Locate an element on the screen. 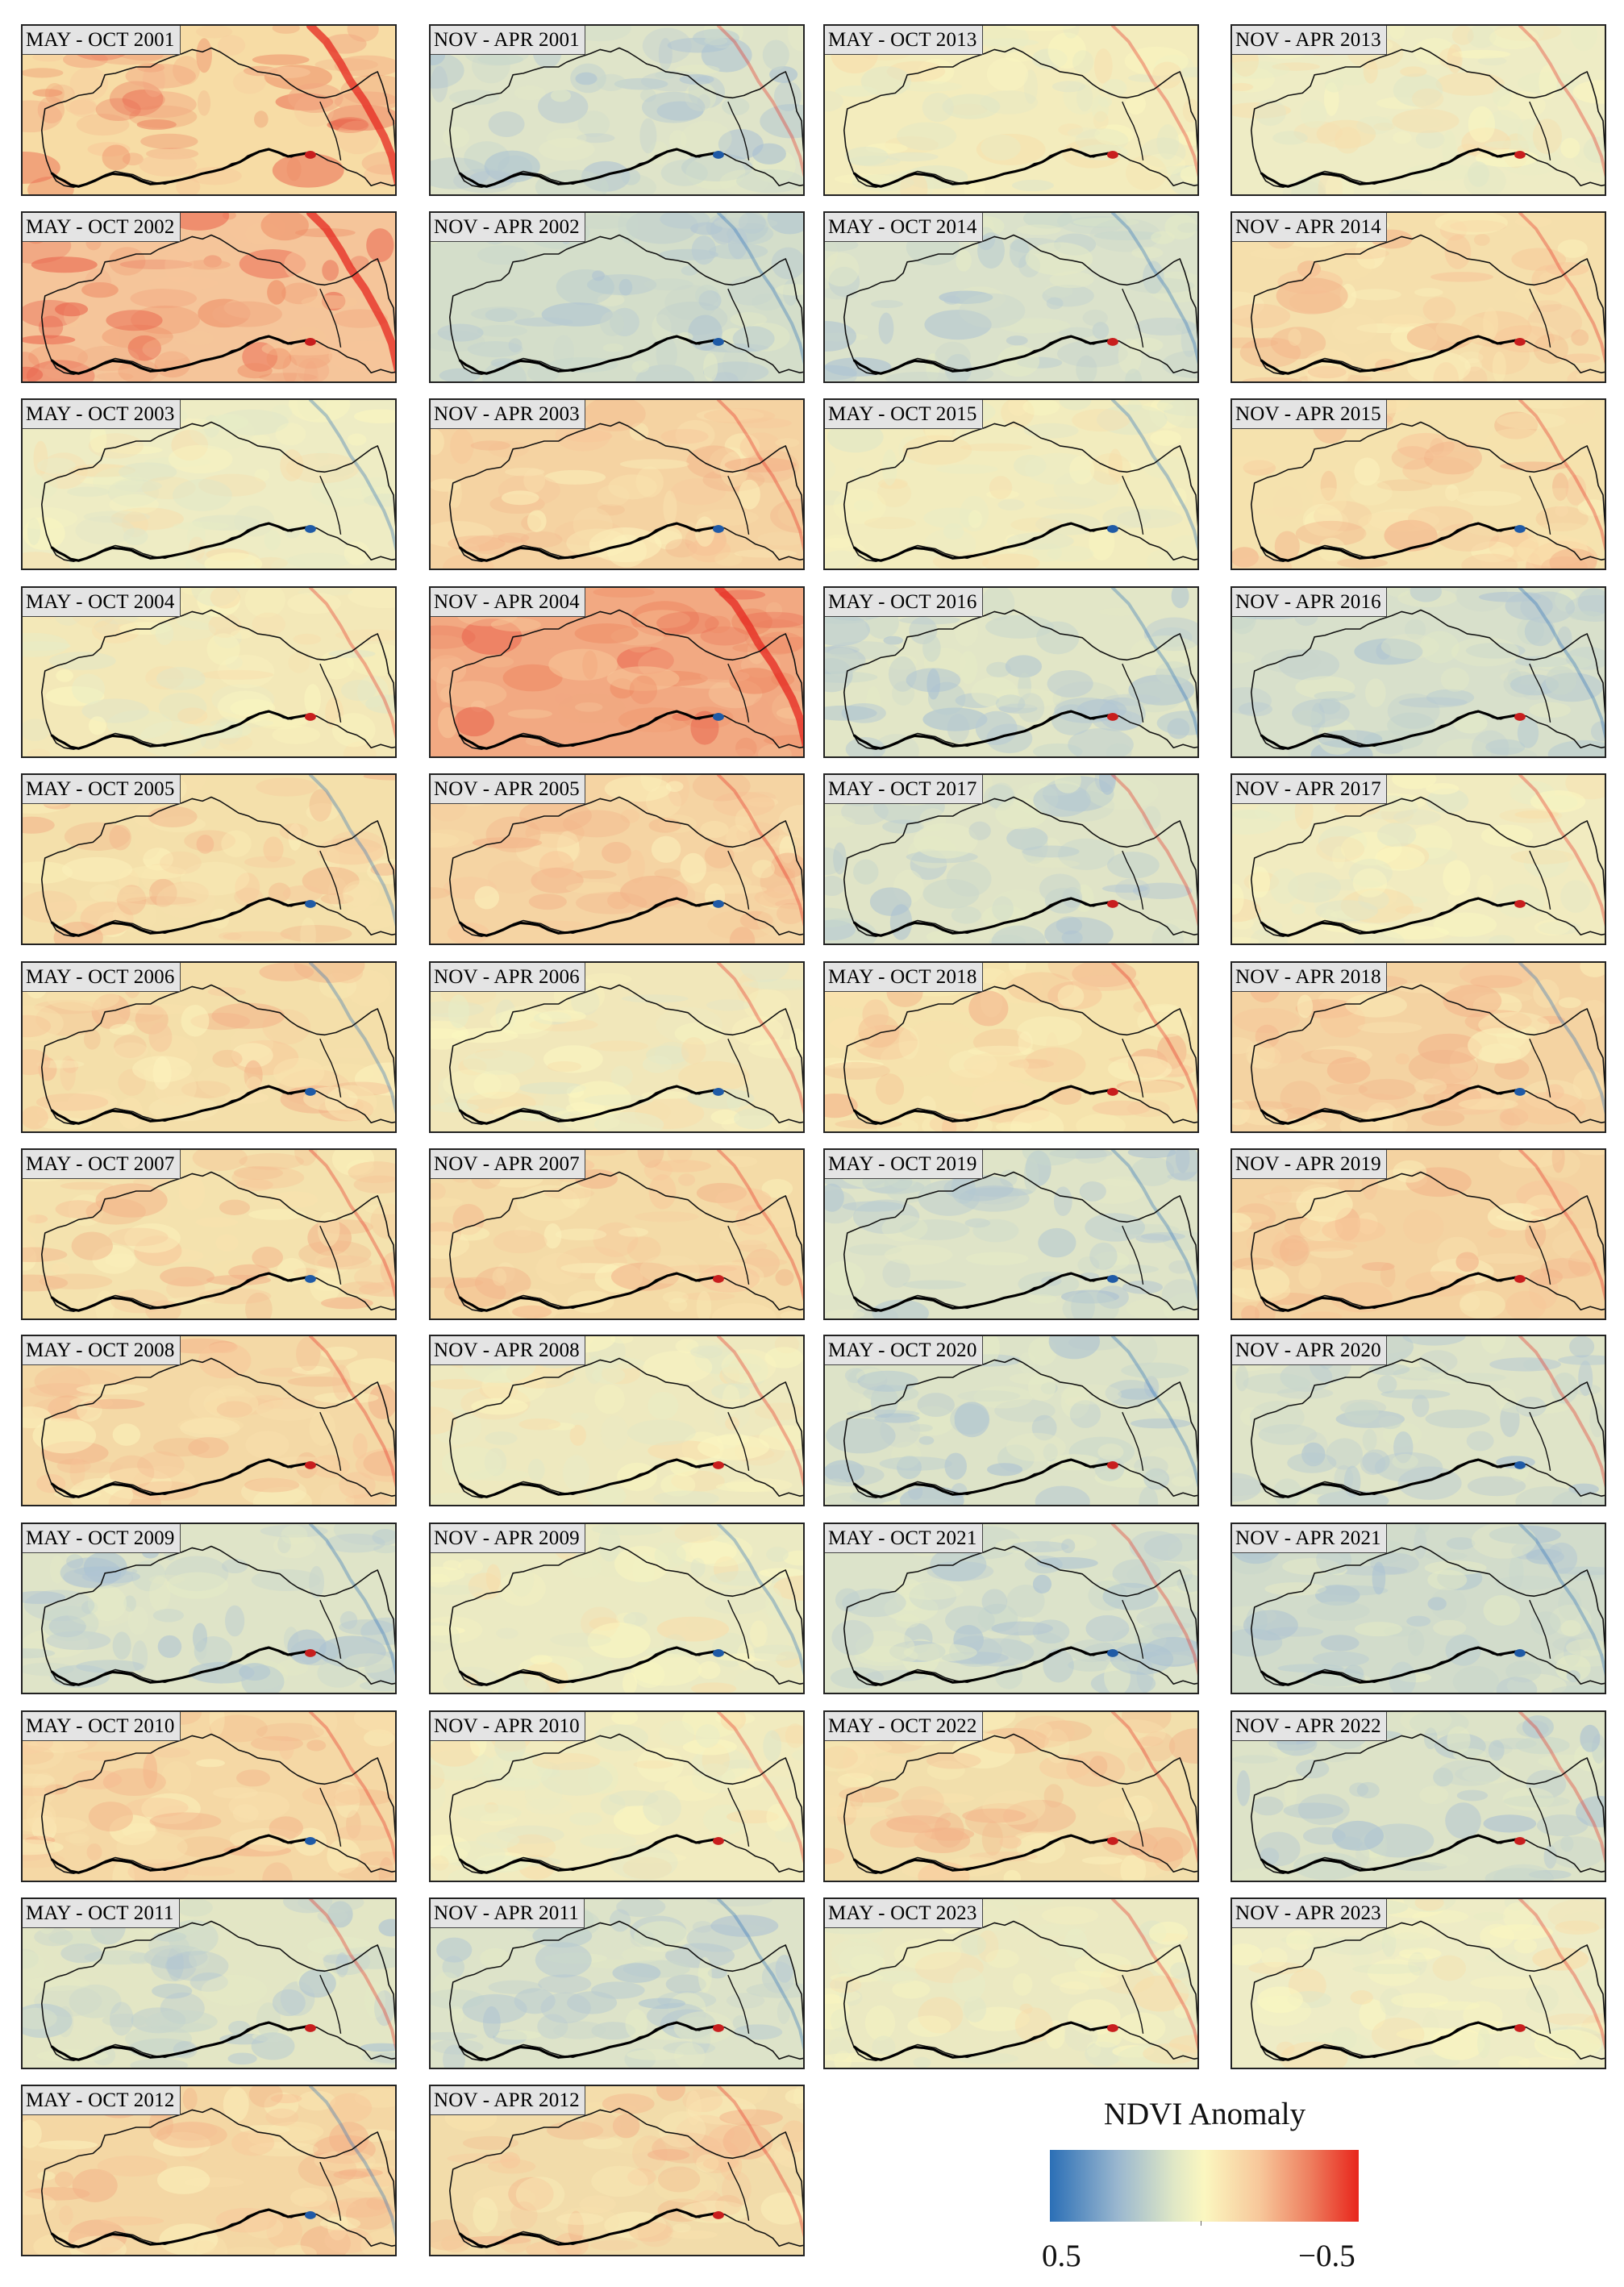 The image size is (1624, 2287). panel-label: MAY - OCT 2009 is located at coordinates (102, 1538).